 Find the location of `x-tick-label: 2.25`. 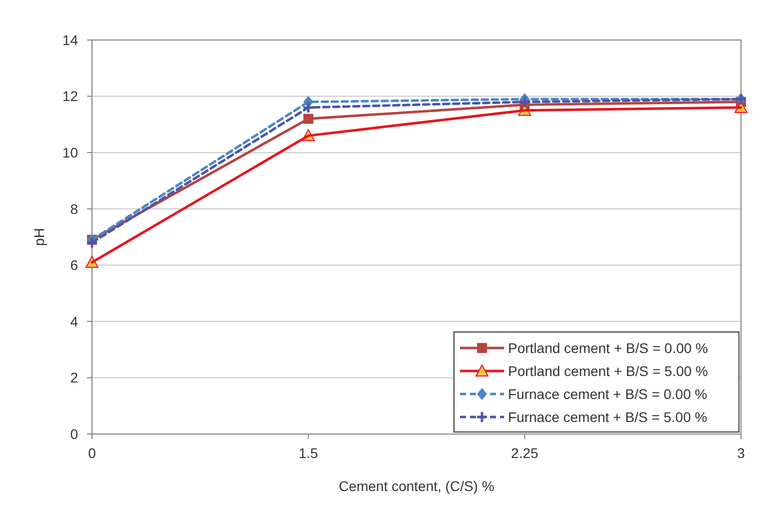

x-tick-label: 2.25 is located at coordinates (525, 453).